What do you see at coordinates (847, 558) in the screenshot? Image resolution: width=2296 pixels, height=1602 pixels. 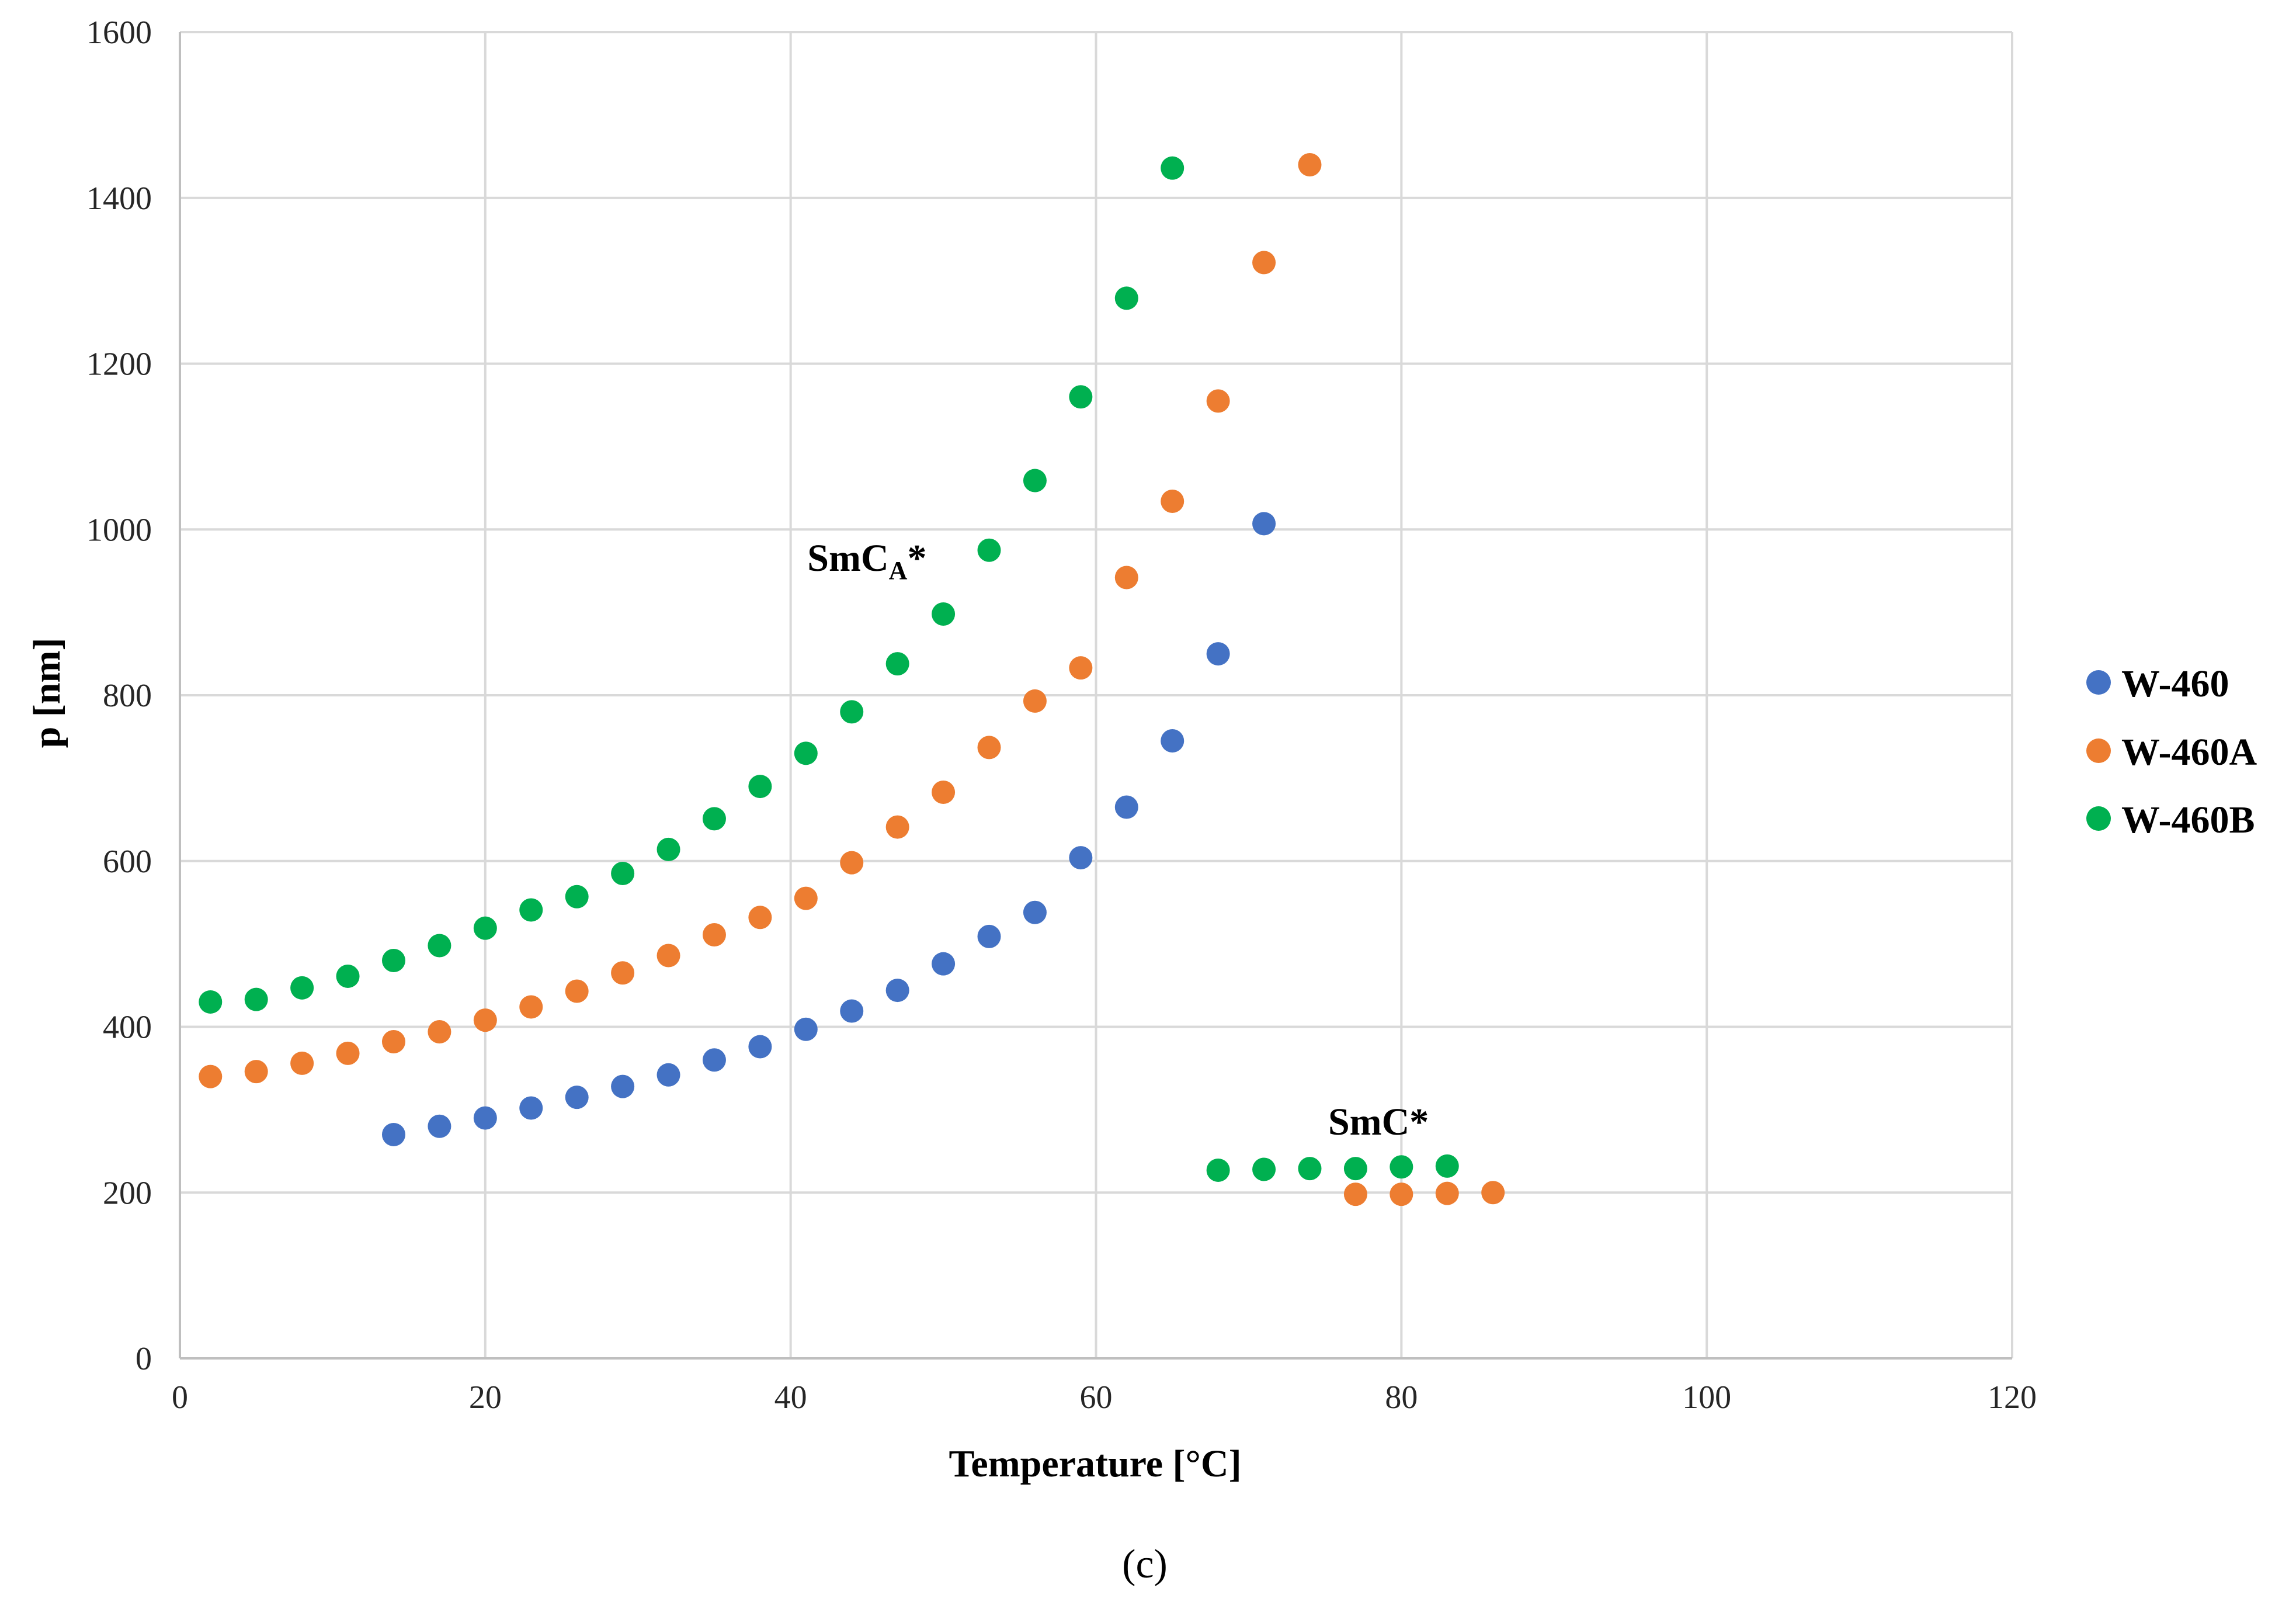 I see `annotation-smca-base: SmC` at bounding box center [847, 558].